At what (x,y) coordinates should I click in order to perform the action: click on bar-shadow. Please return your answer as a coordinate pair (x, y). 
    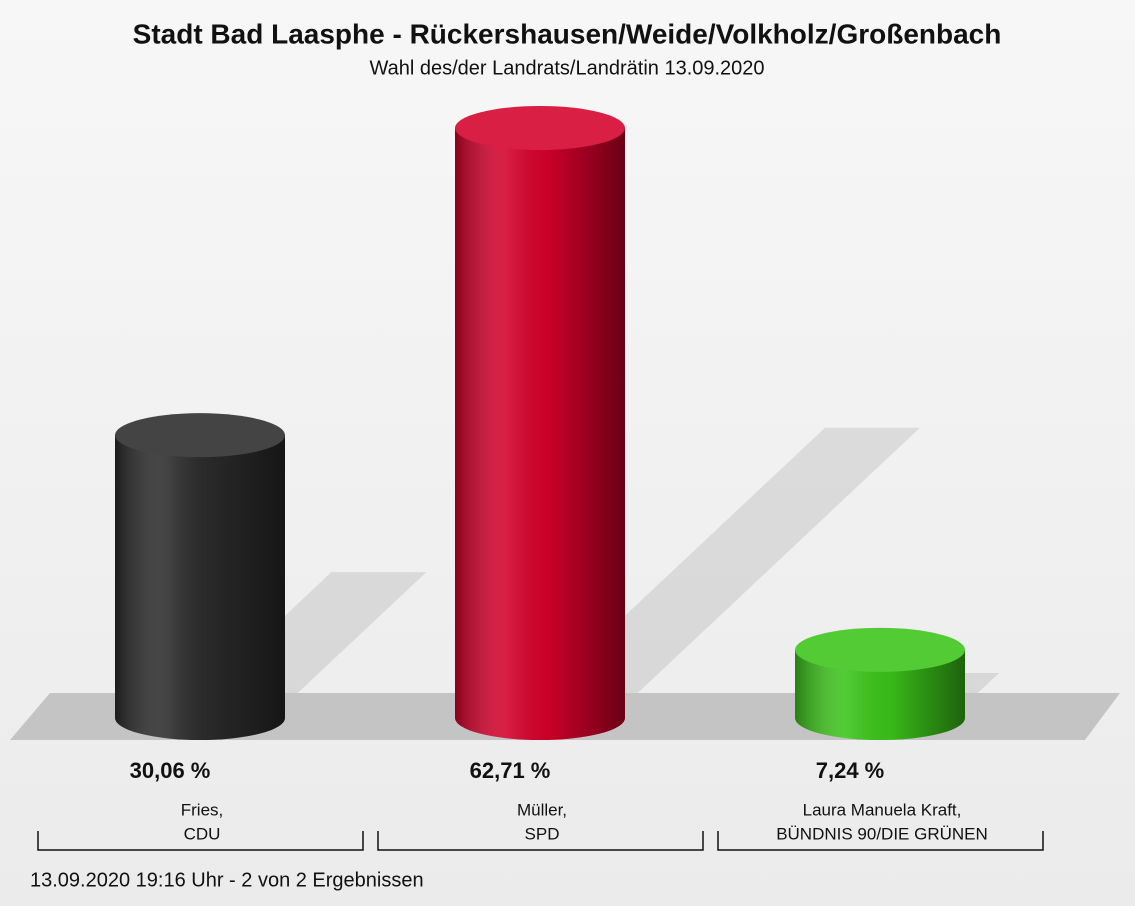
    Looking at the image, I should click on (725, 566).